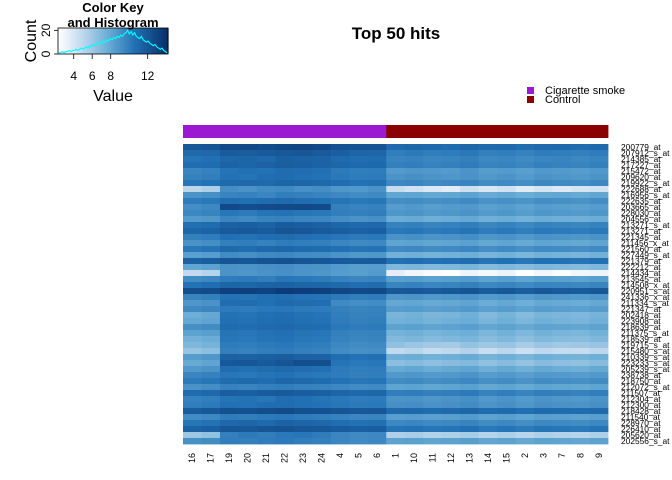 The width and height of the screenshot is (672, 480). I want to click on column-group-bar, so click(488, 131).